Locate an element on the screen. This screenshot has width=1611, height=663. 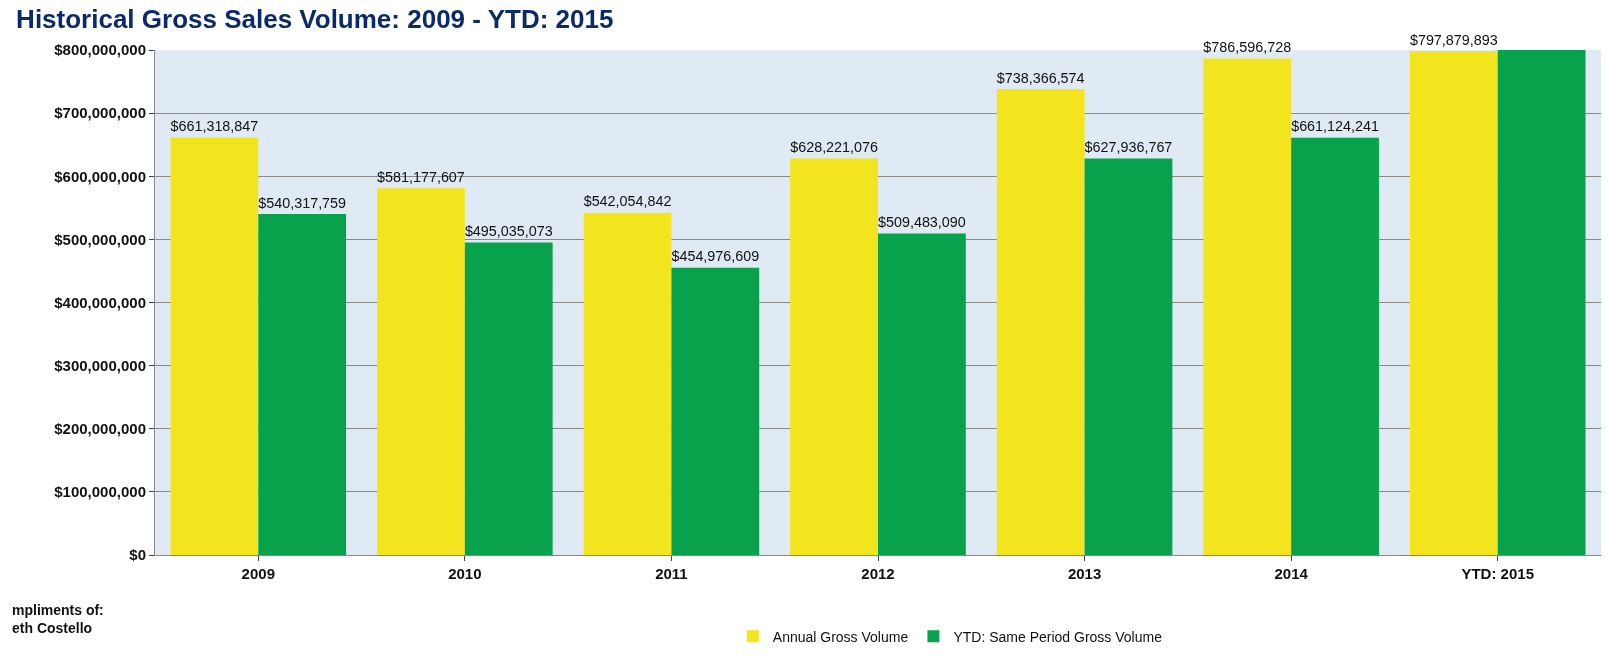
data-label: $628,221,076 is located at coordinates (834, 147).